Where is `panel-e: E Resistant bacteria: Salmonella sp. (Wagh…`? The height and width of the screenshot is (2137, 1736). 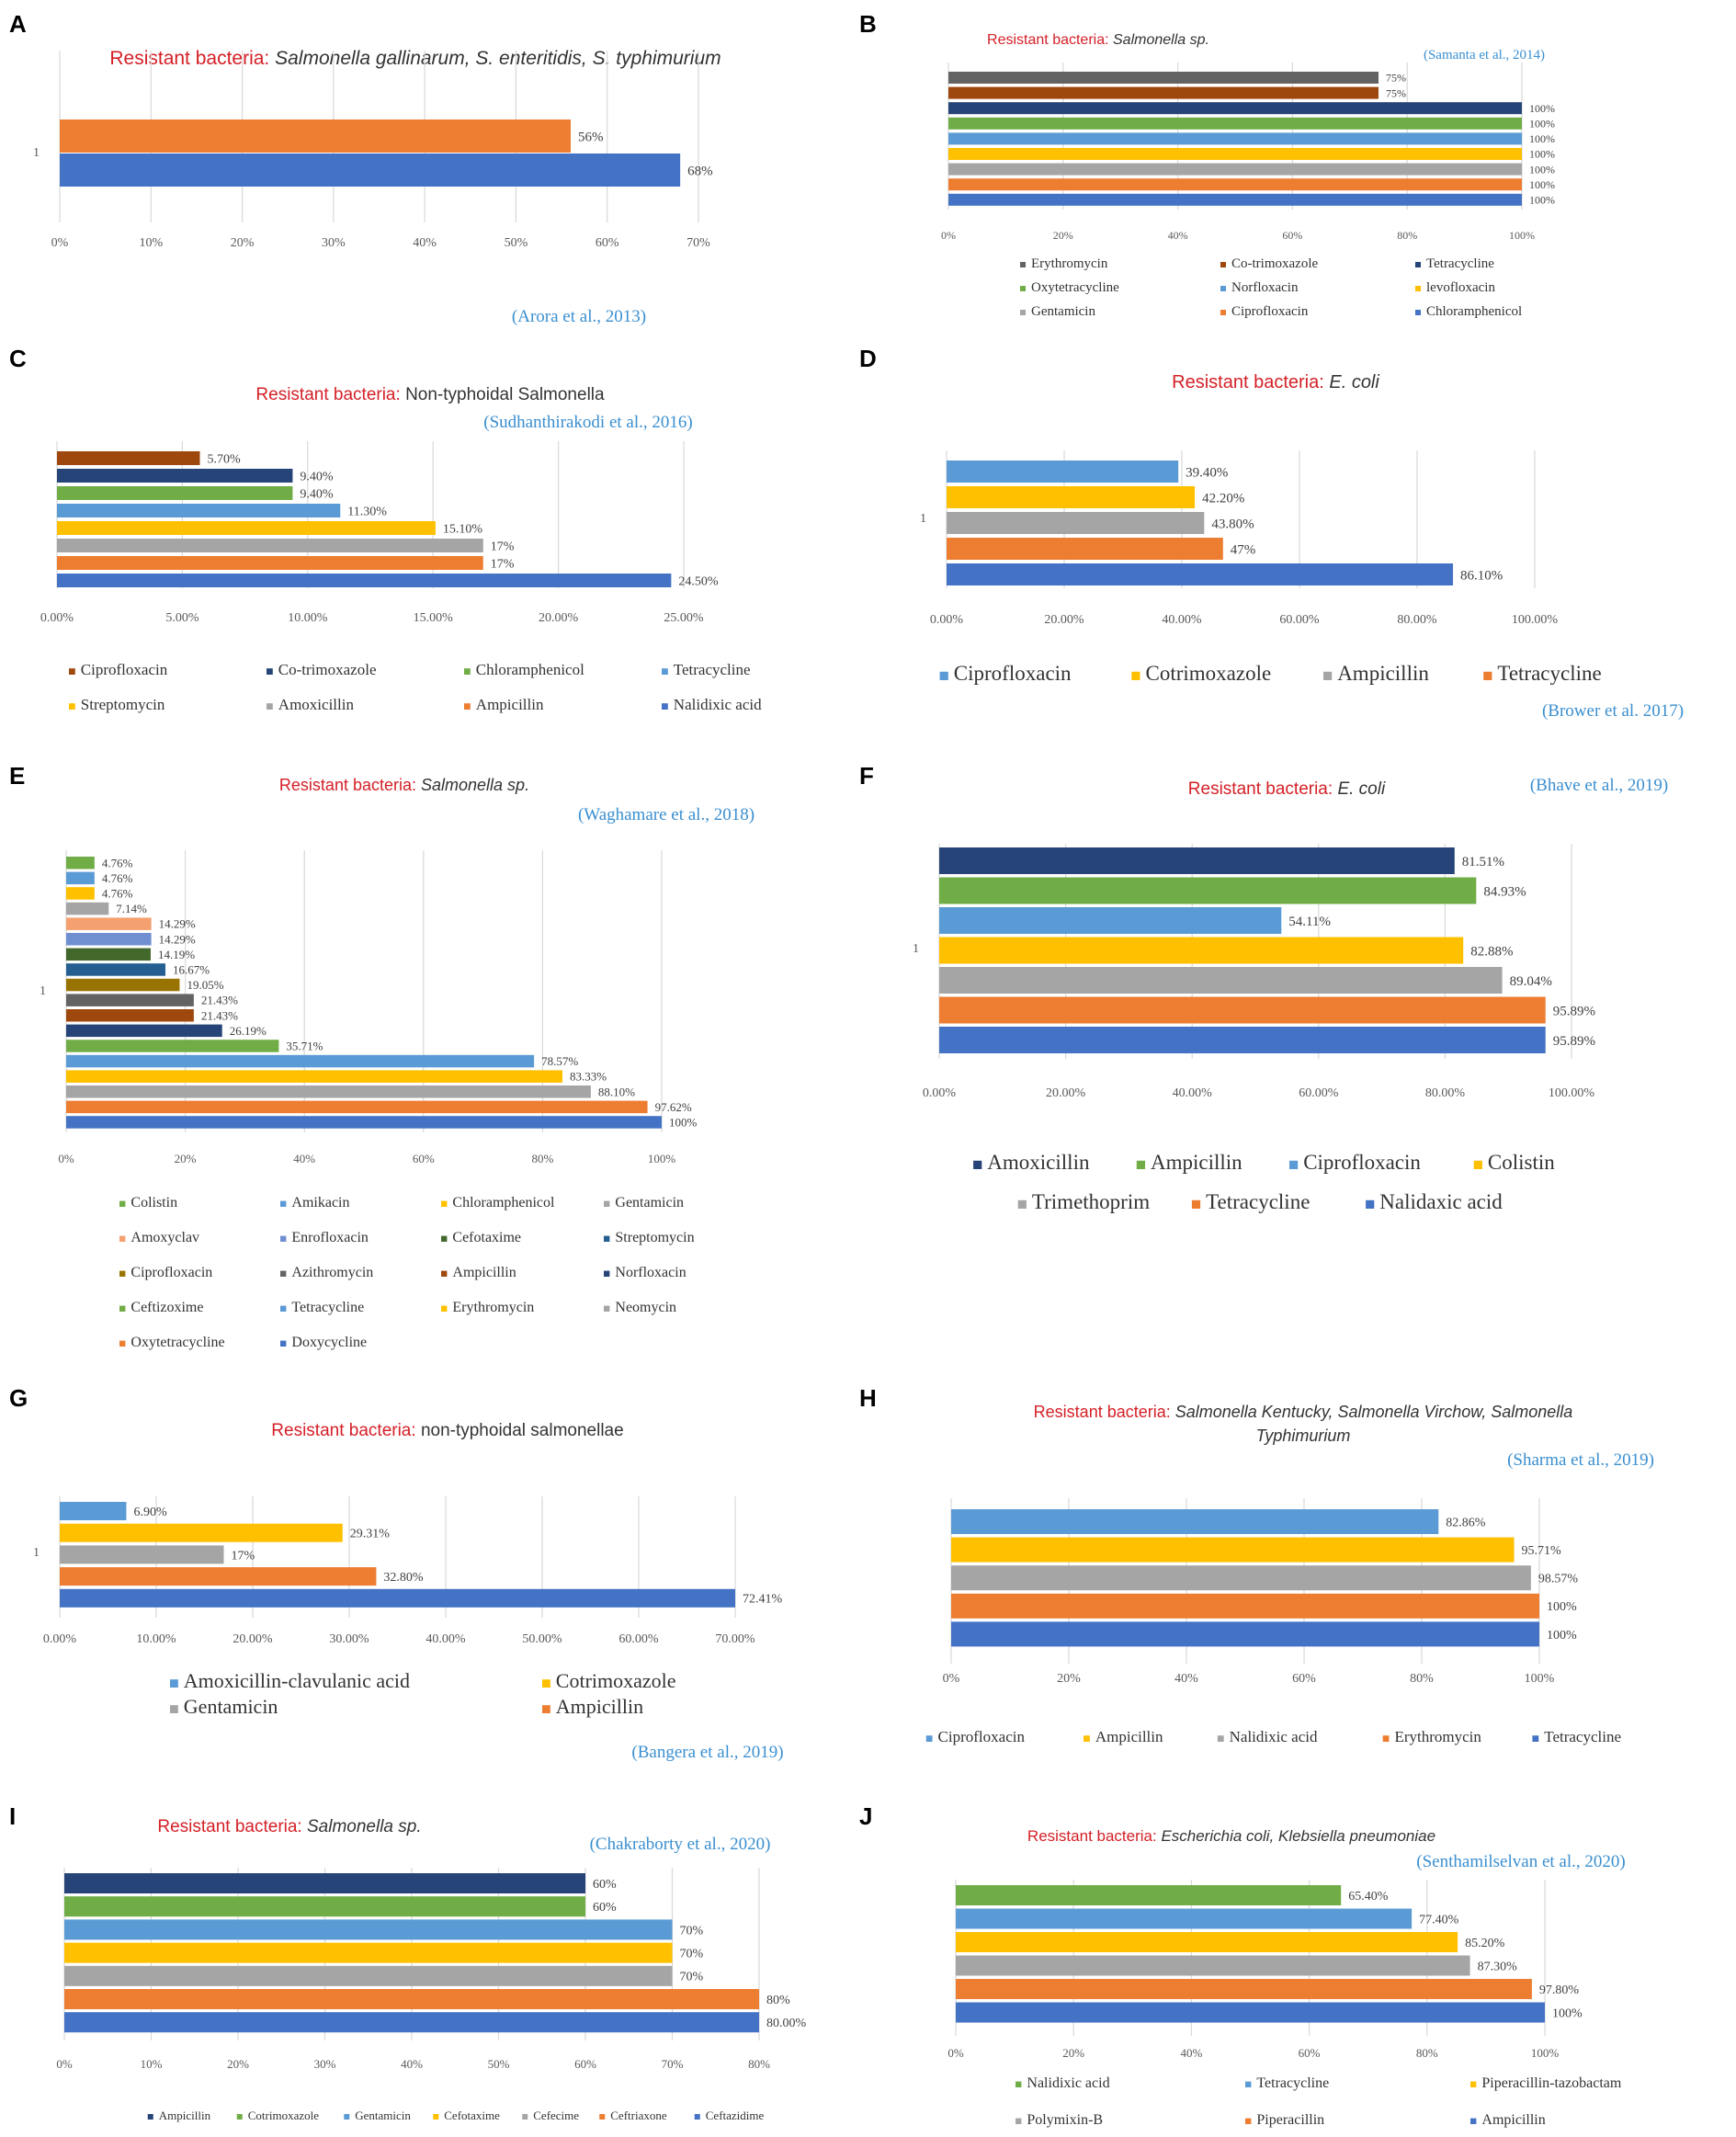
panel-e: E Resistant bacteria: Salmonella sp. (Wagh… is located at coordinates (382, 1056).